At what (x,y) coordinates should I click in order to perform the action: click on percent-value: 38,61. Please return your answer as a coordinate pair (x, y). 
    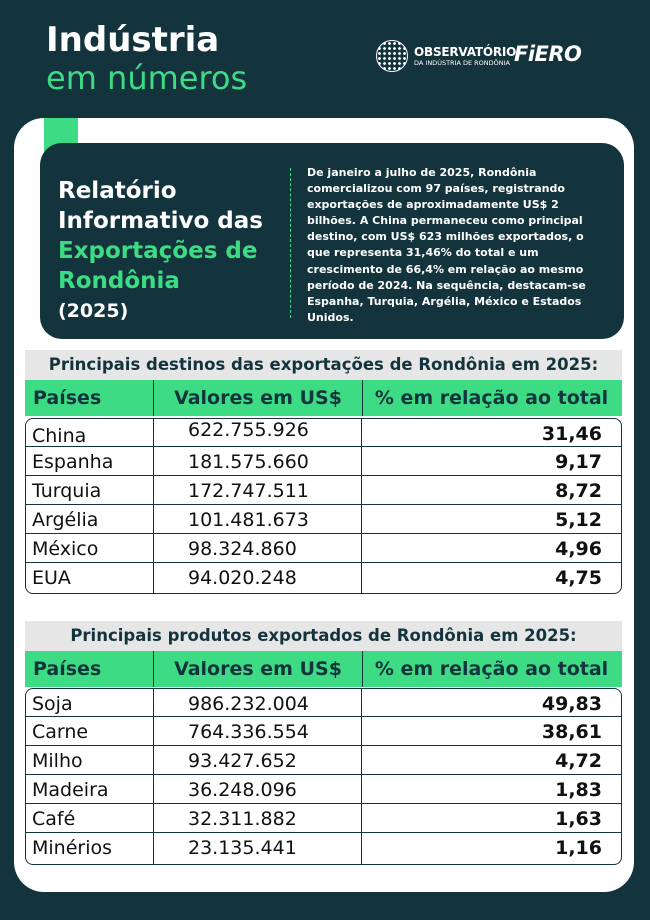
    Looking at the image, I should click on (571, 732).